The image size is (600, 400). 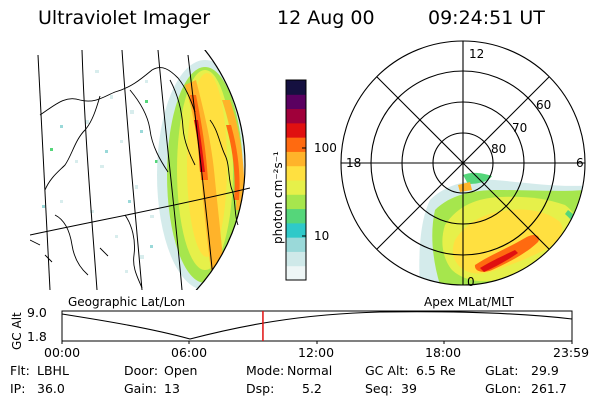 I want to click on right-panel-caption: Apex MLat/MLT, so click(x=469, y=302).